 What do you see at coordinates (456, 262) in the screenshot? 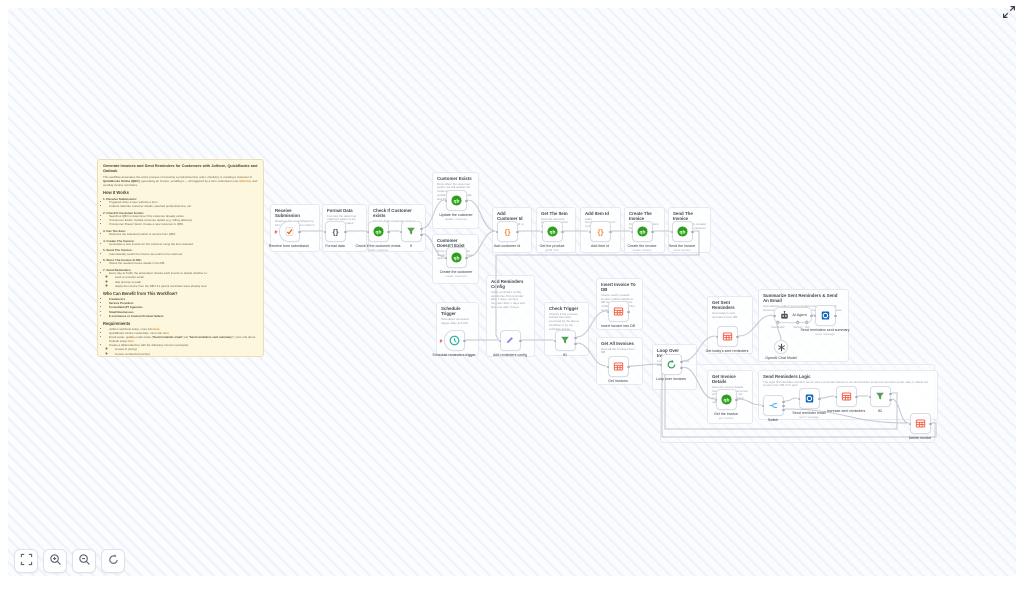
I see `node-create-customer: qb Create the customer create: customer` at bounding box center [456, 262].